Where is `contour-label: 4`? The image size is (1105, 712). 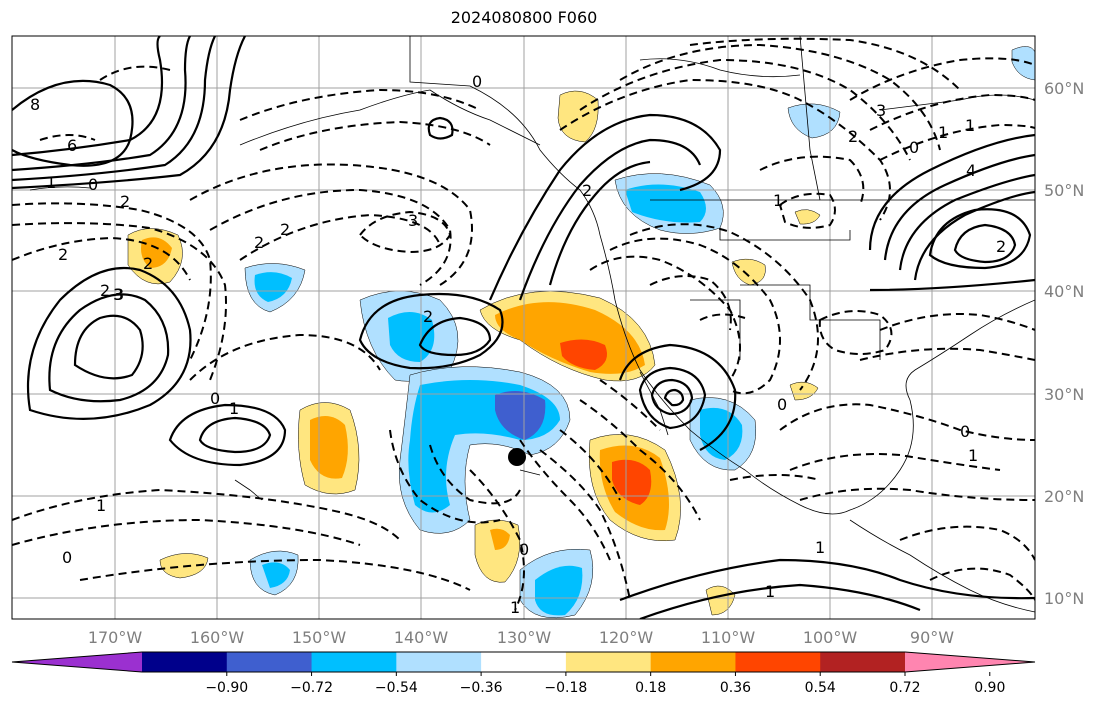
contour-label: 4 is located at coordinates (971, 170).